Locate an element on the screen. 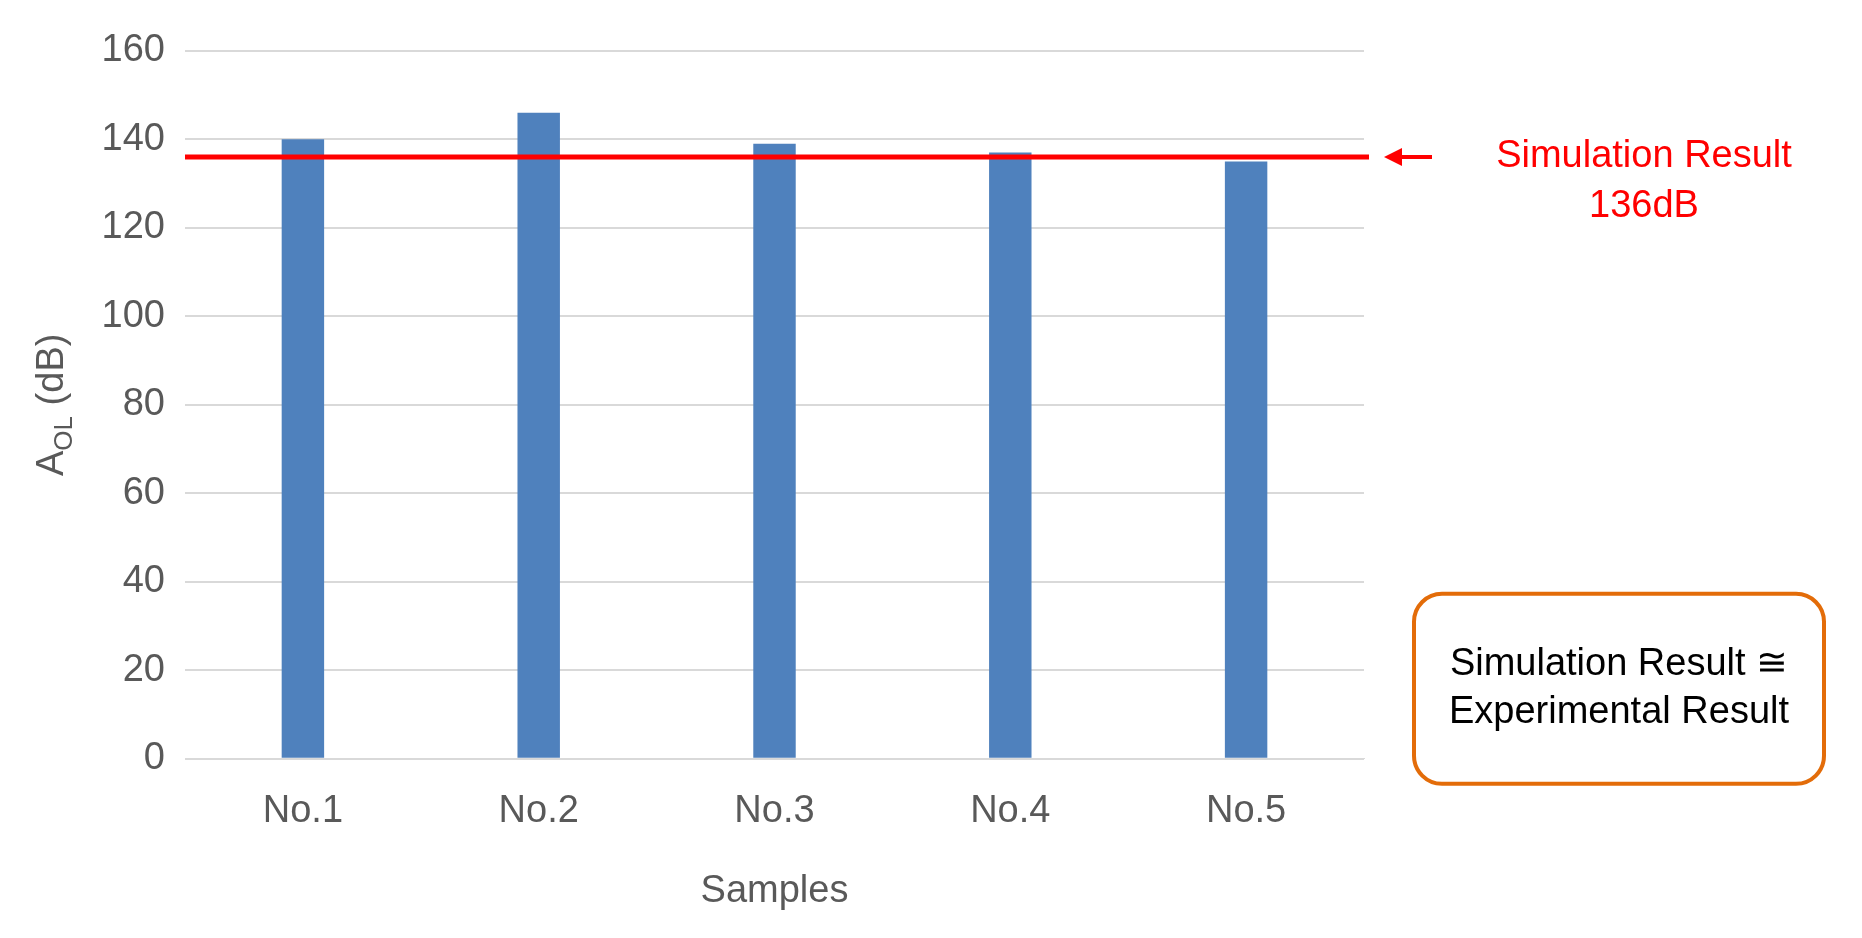  x-tick-label: No.1 is located at coordinates (303, 809).